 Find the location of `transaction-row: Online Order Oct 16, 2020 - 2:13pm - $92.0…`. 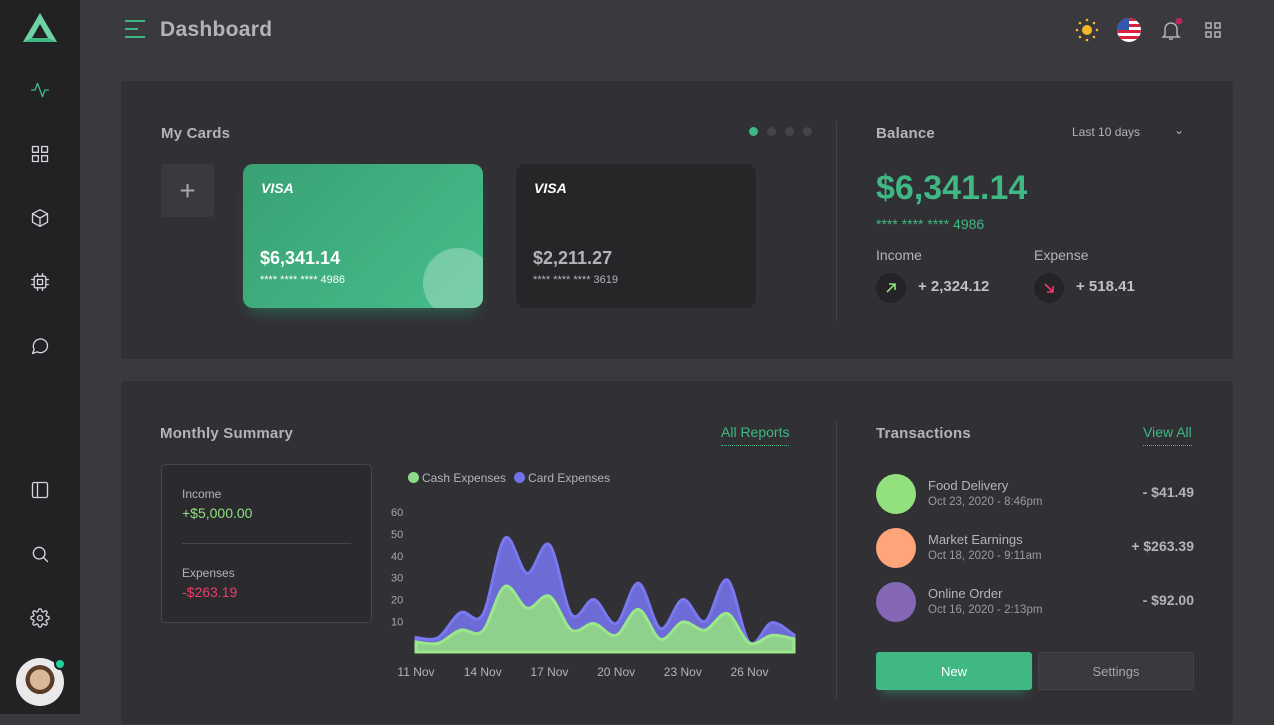

transaction-row: Online Order Oct 16, 2020 - 2:13pm - $92.0… is located at coordinates (1035, 602).